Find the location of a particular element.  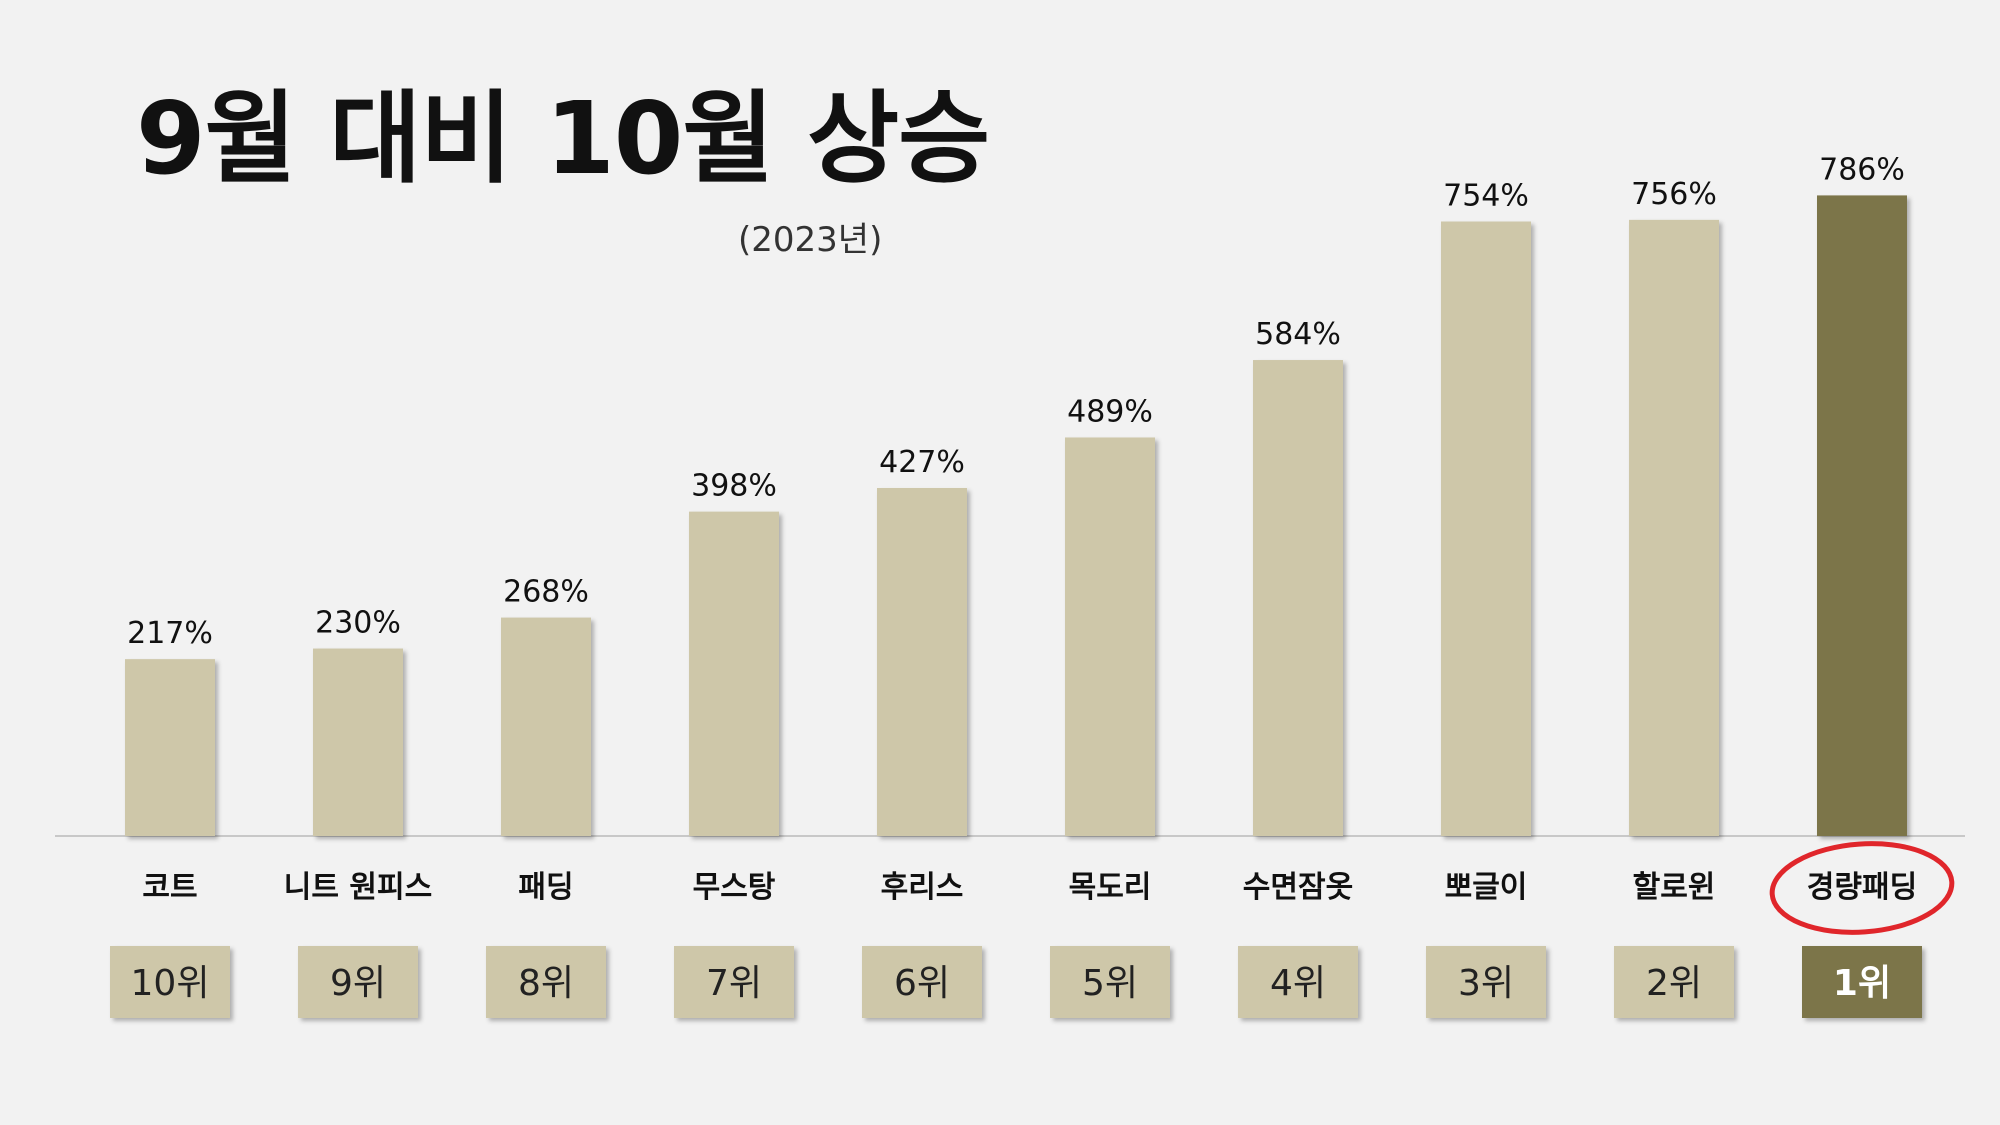

value-label: 786% is located at coordinates (1862, 169).